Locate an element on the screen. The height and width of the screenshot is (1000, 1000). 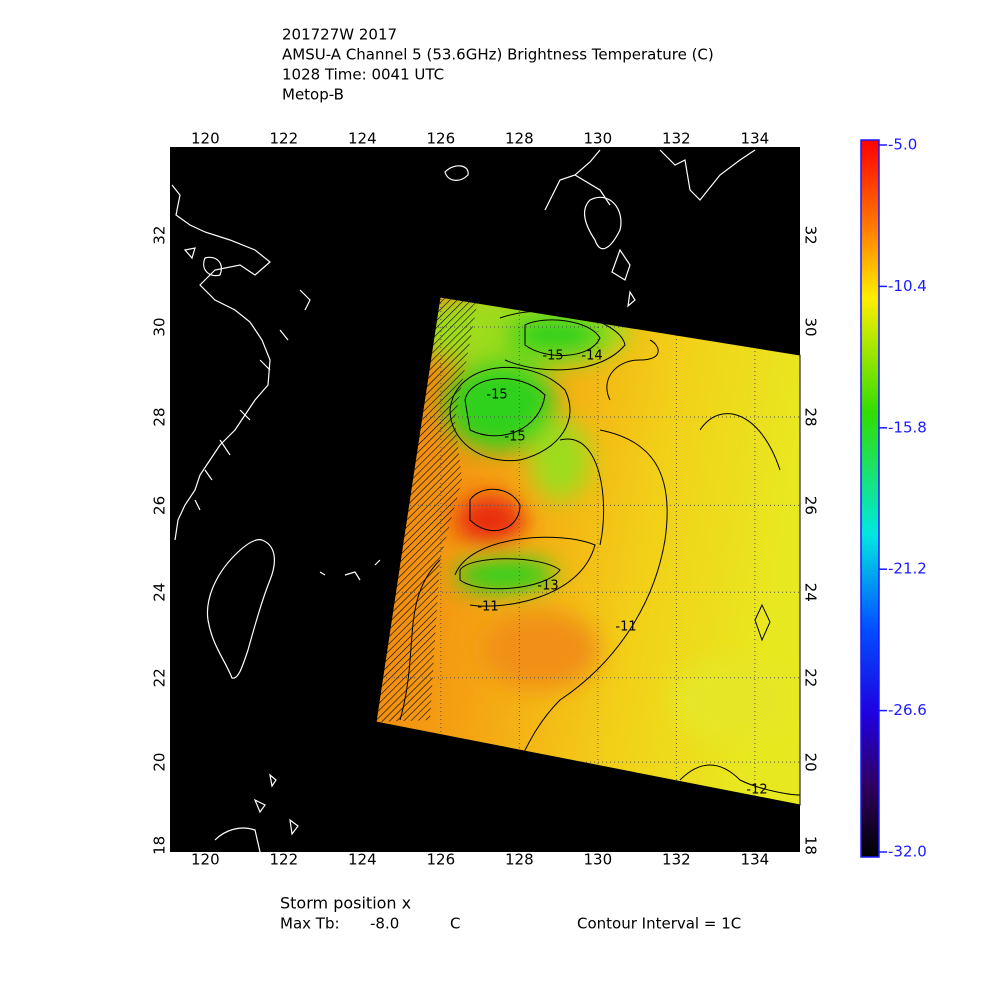
colorbar-tick-label: -10.4 is located at coordinates (907, 286).